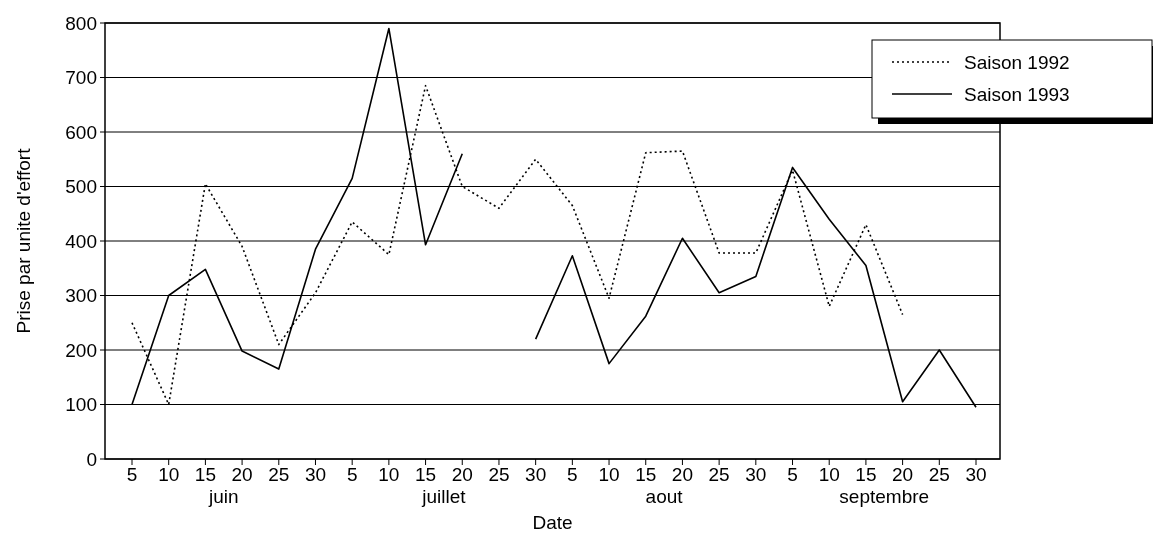  What do you see at coordinates (1017, 94) in the screenshot?
I see `legend-label: Saison 1993` at bounding box center [1017, 94].